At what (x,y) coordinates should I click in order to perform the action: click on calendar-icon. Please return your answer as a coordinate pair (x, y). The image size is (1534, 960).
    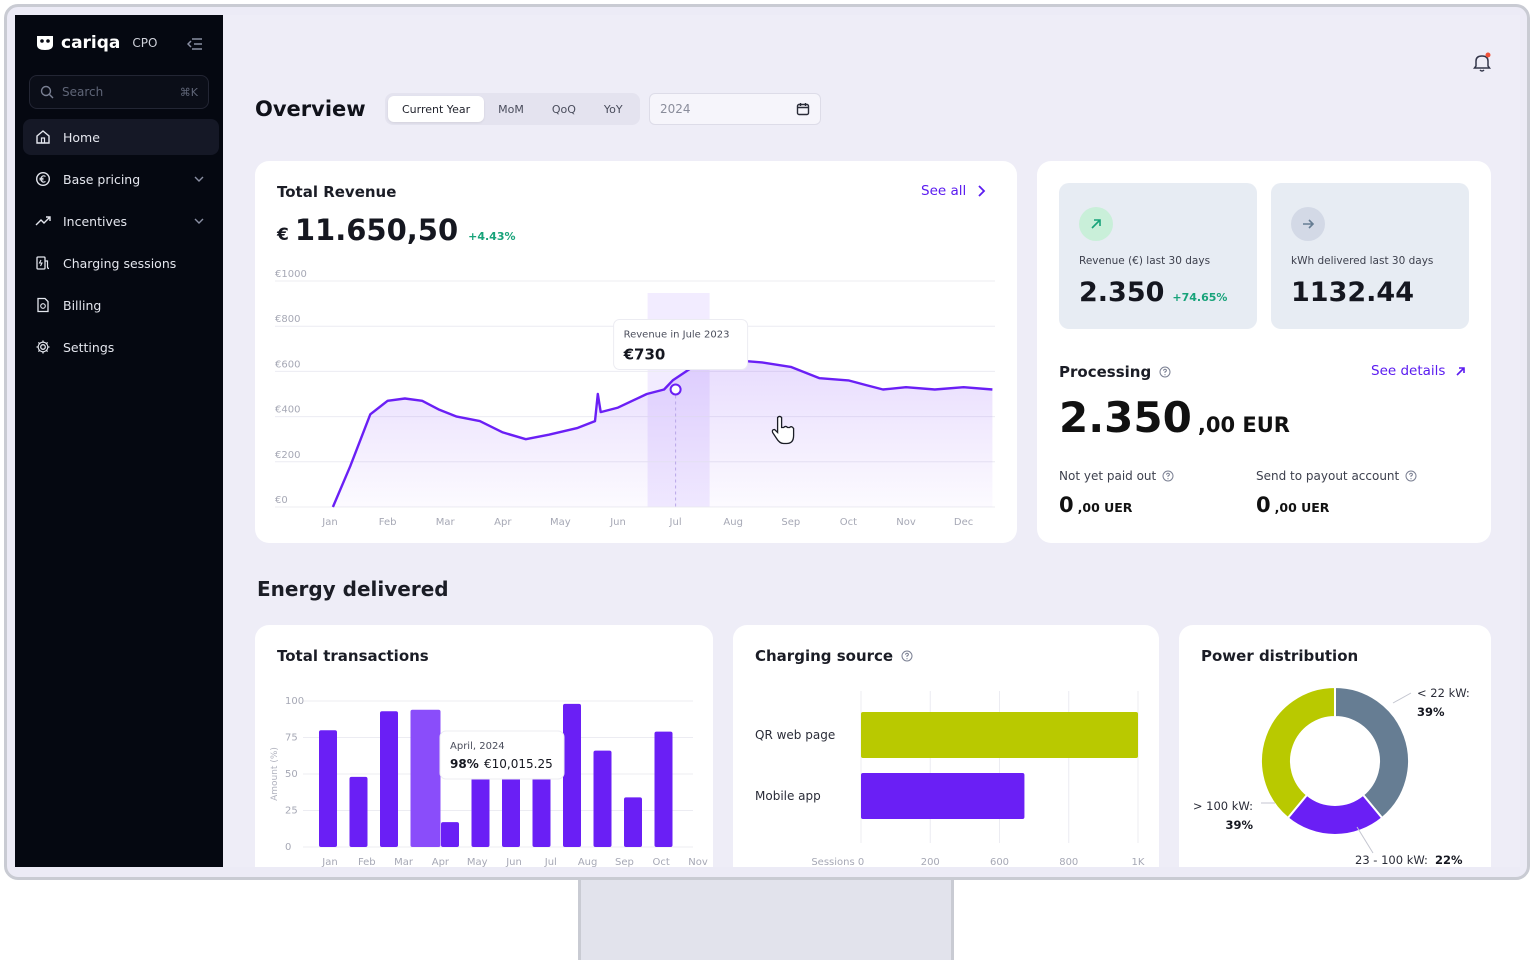
    Looking at the image, I should click on (803, 109).